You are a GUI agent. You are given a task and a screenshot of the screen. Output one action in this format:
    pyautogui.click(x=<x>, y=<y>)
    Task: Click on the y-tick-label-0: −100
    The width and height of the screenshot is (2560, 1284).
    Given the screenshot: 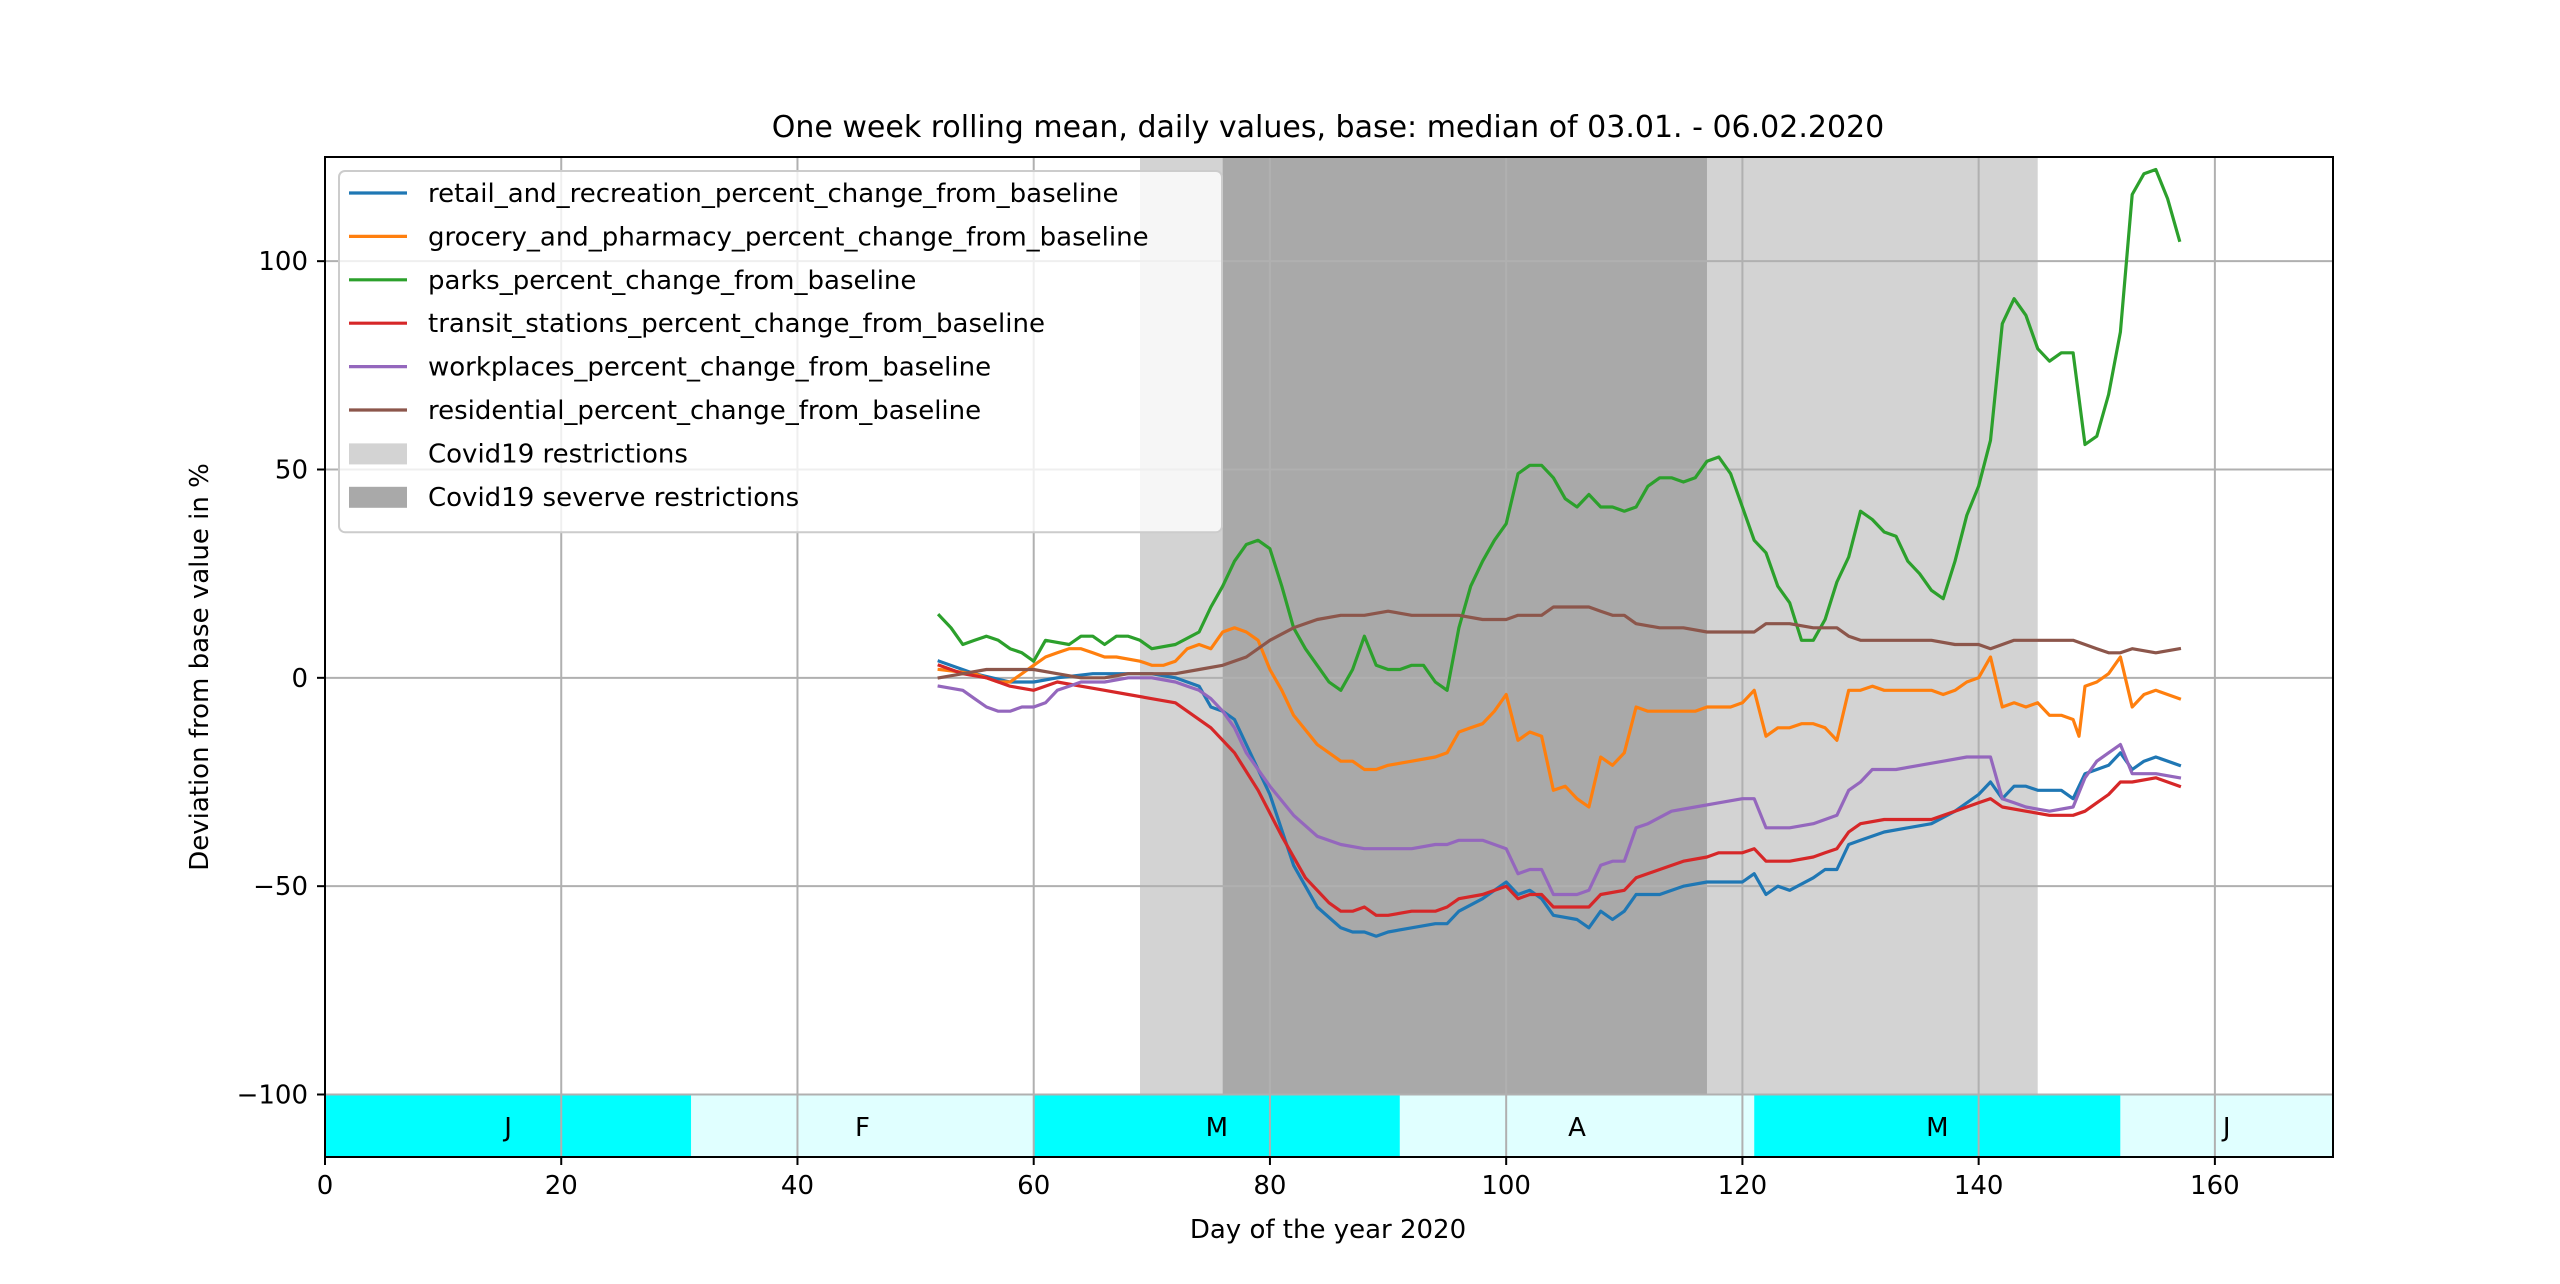 What is the action you would take?
    pyautogui.click(x=272, y=1096)
    